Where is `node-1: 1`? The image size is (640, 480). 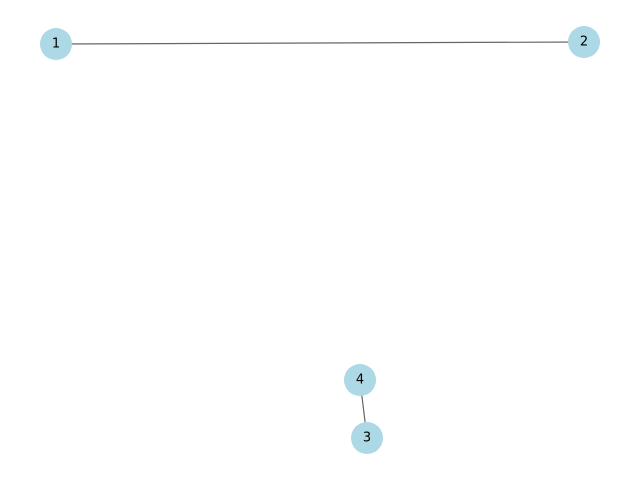
node-1: 1 is located at coordinates (56, 44).